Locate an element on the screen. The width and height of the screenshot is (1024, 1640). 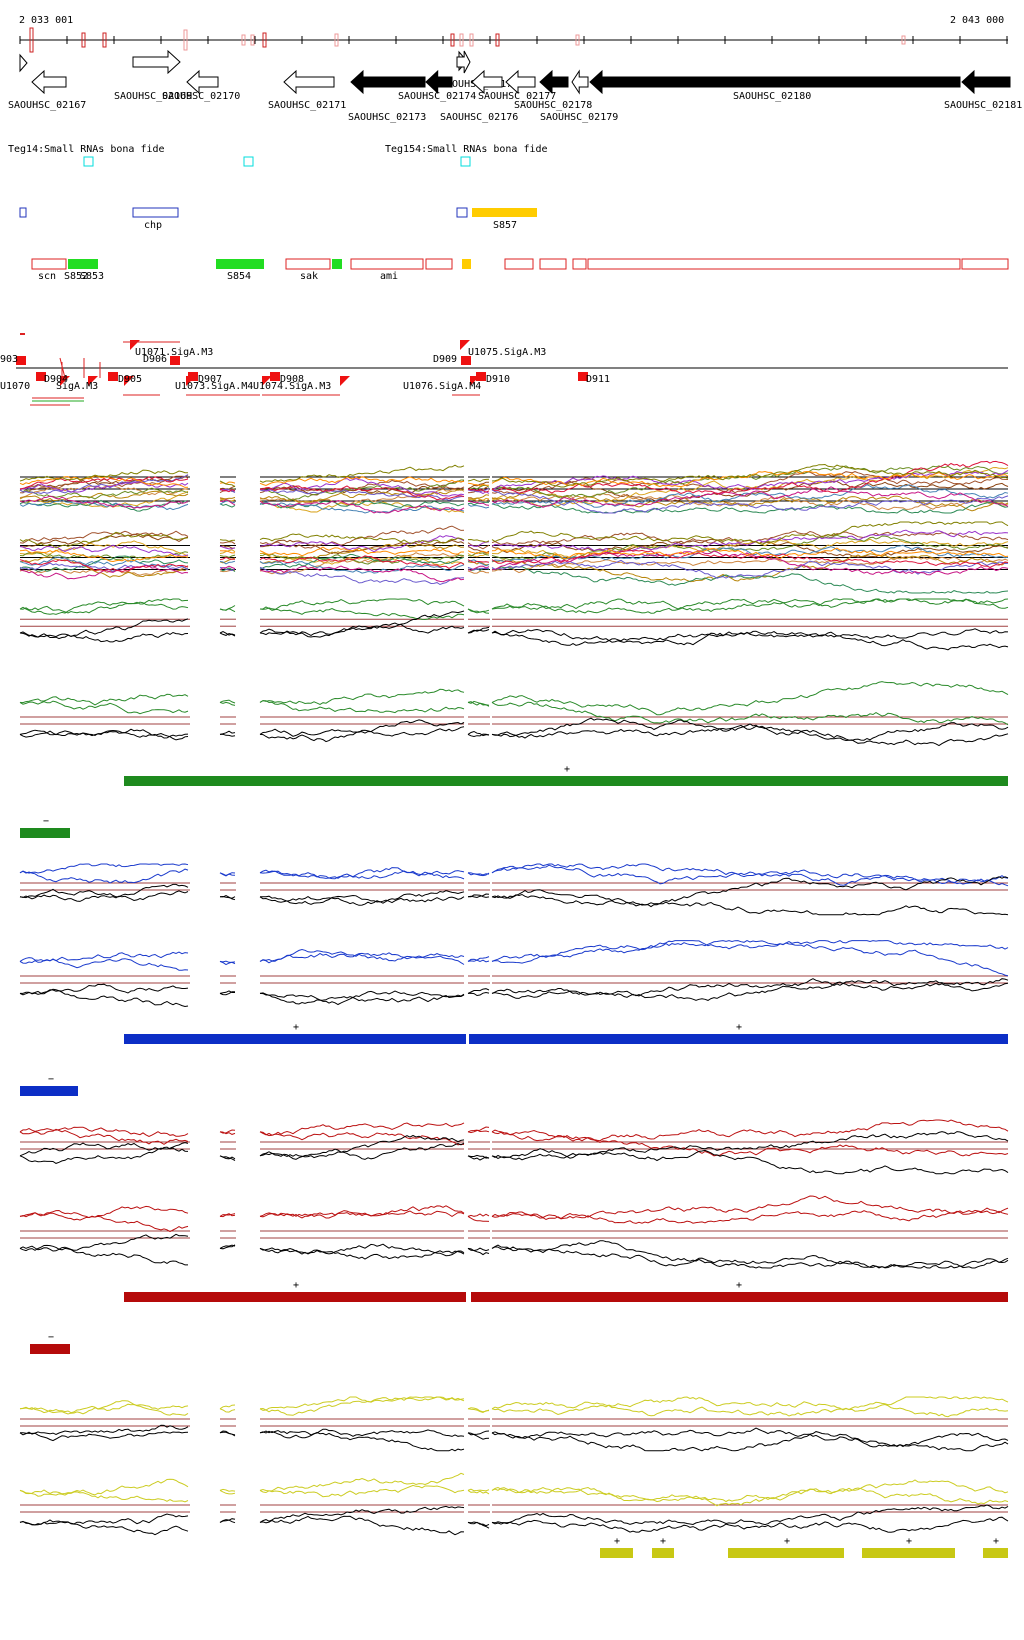
small-rna-label: Teg154:Small RNAs bona fide is located at coordinates (466, 149).